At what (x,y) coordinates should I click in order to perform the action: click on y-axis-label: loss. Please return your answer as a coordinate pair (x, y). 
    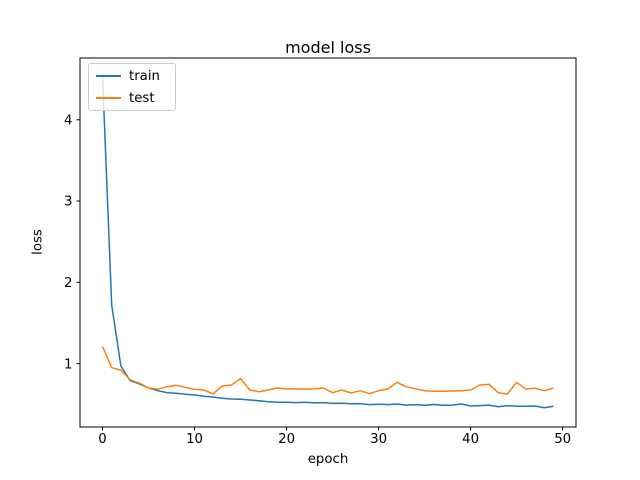
    Looking at the image, I should click on (38, 242).